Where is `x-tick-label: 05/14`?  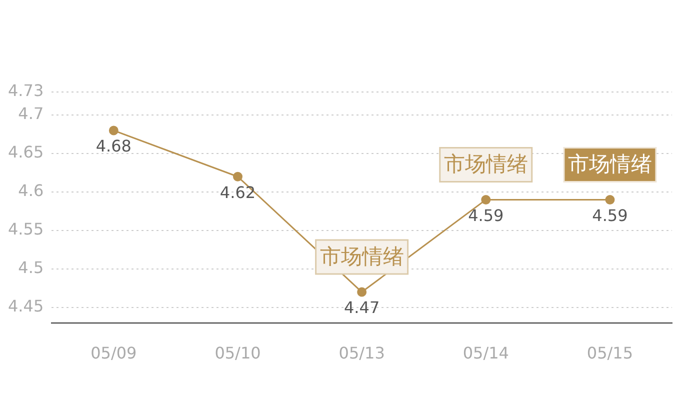 x-tick-label: 05/14 is located at coordinates (485, 353).